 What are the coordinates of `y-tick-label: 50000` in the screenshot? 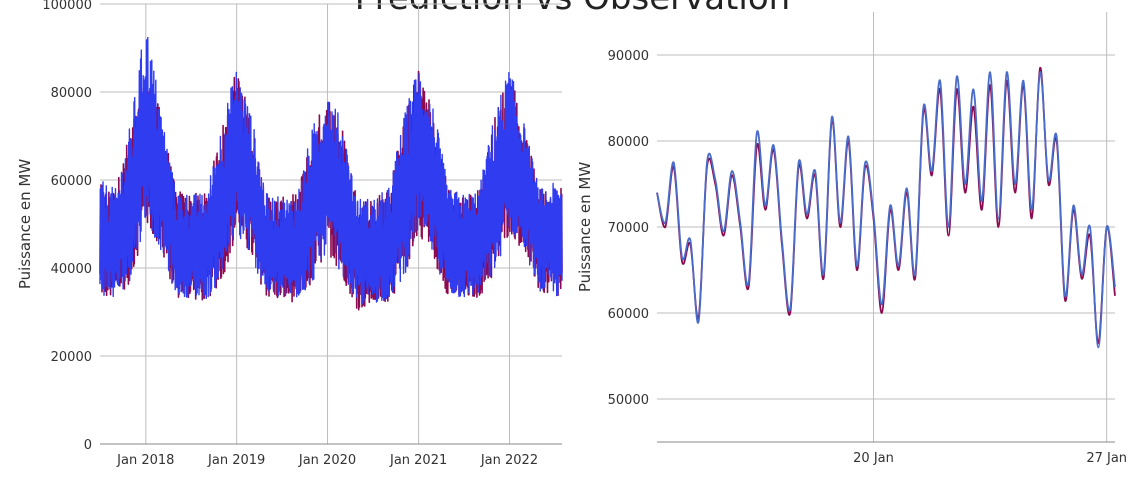 It's located at (628, 400).